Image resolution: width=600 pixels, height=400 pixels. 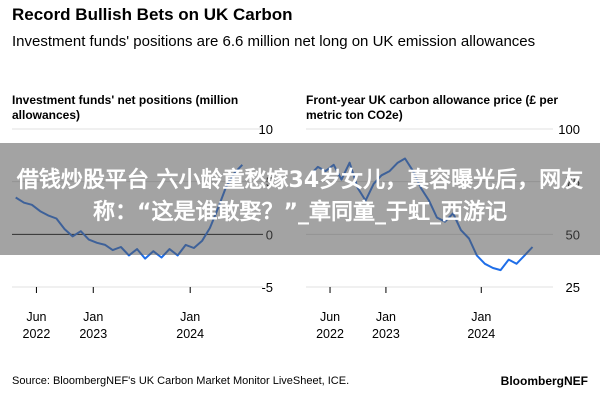 I want to click on brand-logo: BloombergNEF, so click(x=544, y=381).